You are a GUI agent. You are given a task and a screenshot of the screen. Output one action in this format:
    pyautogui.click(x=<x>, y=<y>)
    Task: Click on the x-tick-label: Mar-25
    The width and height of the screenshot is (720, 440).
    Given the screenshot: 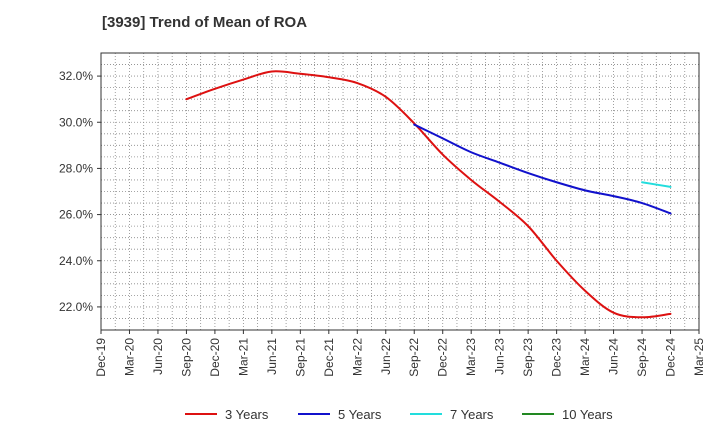 What is the action you would take?
    pyautogui.click(x=699, y=357)
    